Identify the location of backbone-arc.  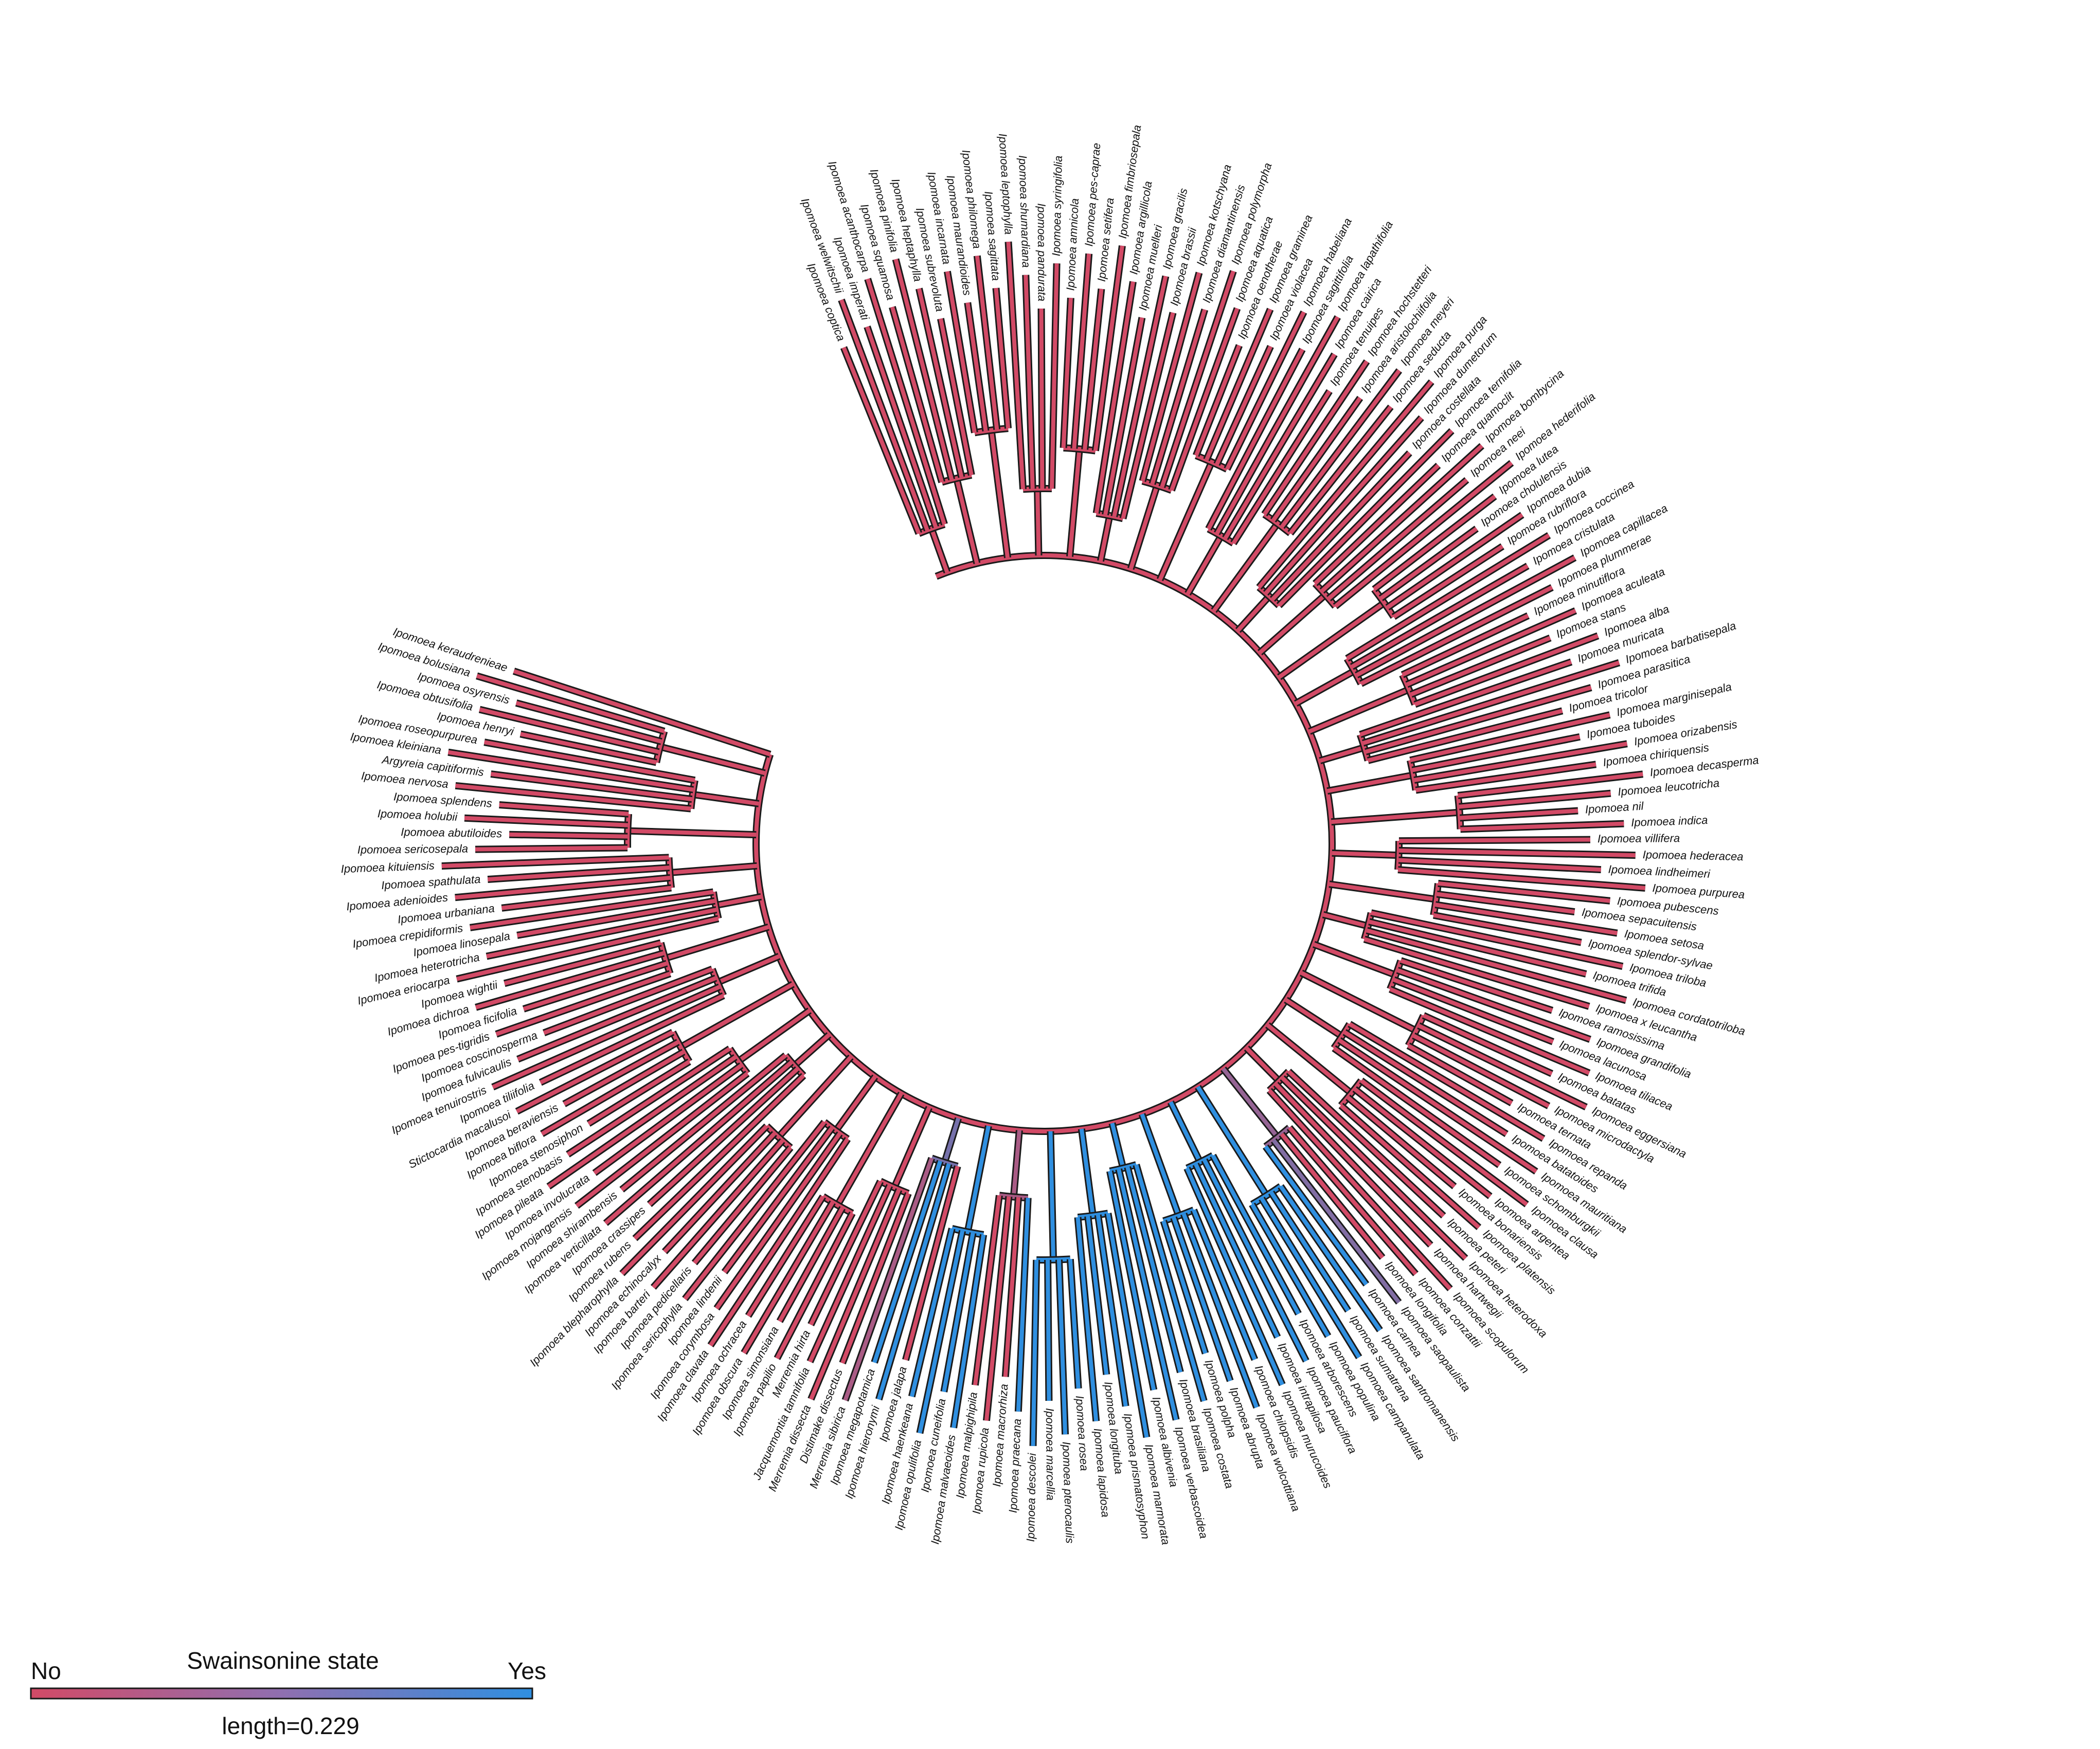
(1044, 843).